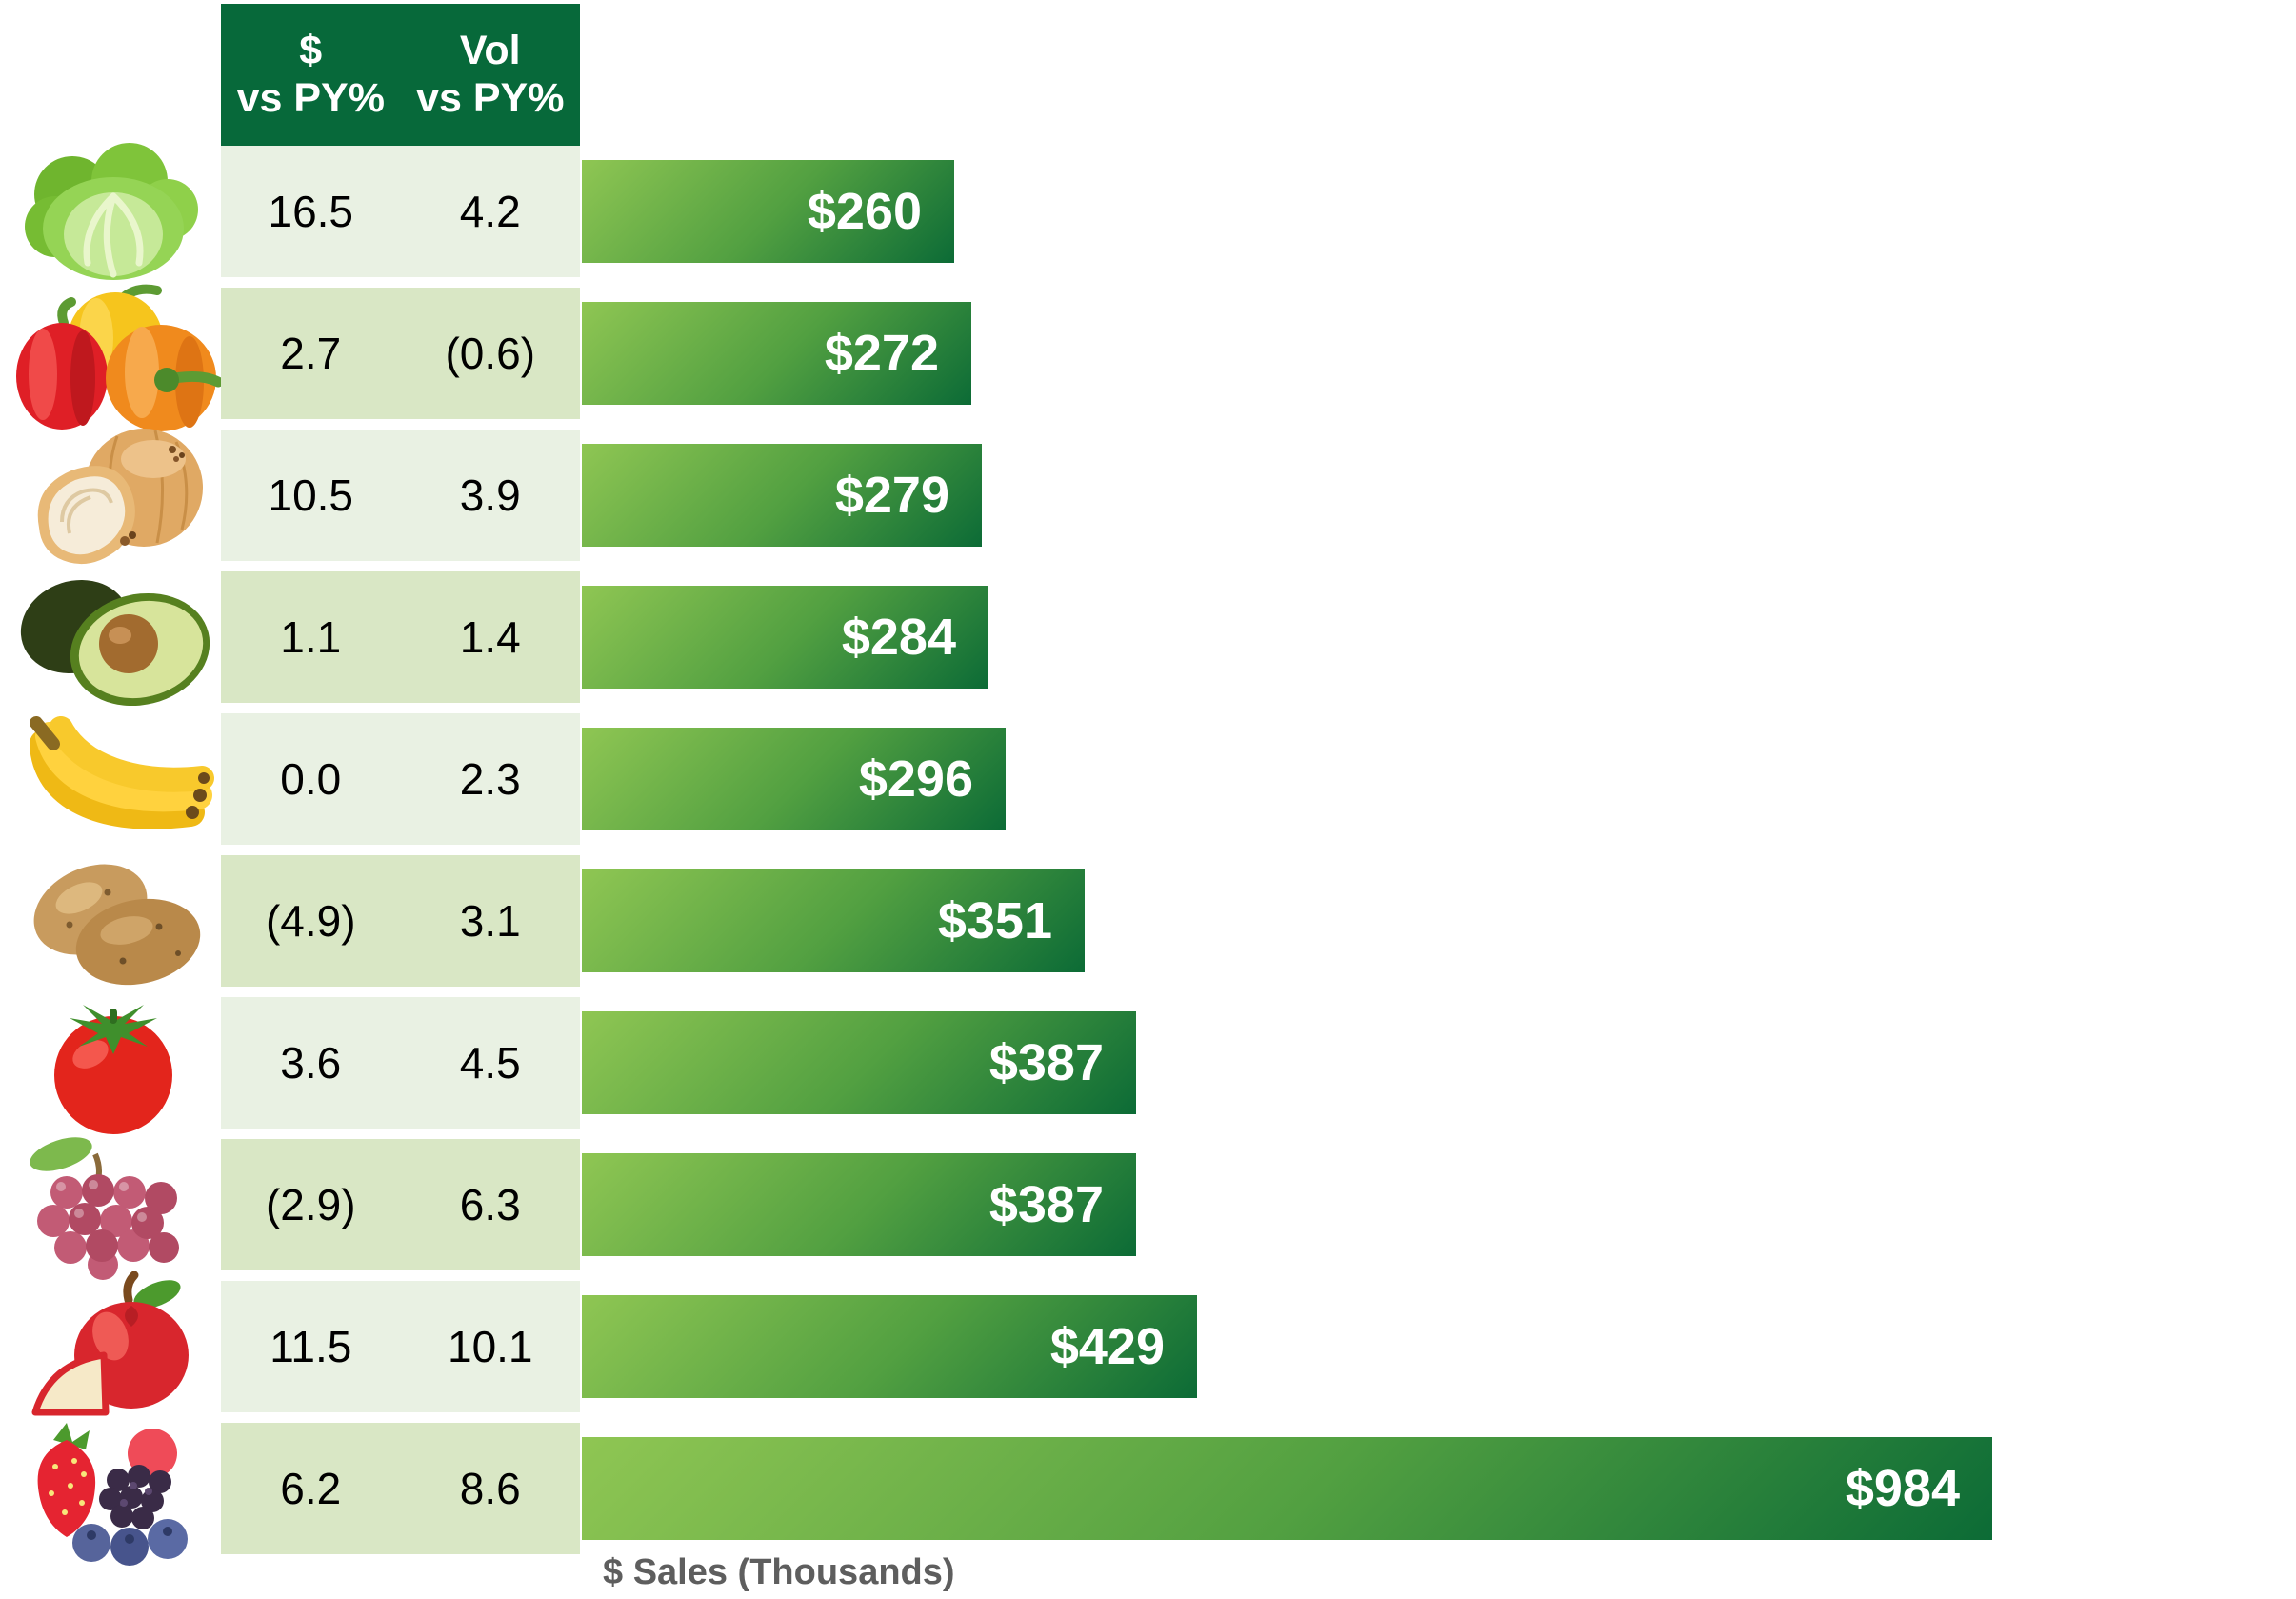 The height and width of the screenshot is (1599, 2296). Describe the element at coordinates (113, 211) in the screenshot. I see `lettuce-icon` at that location.